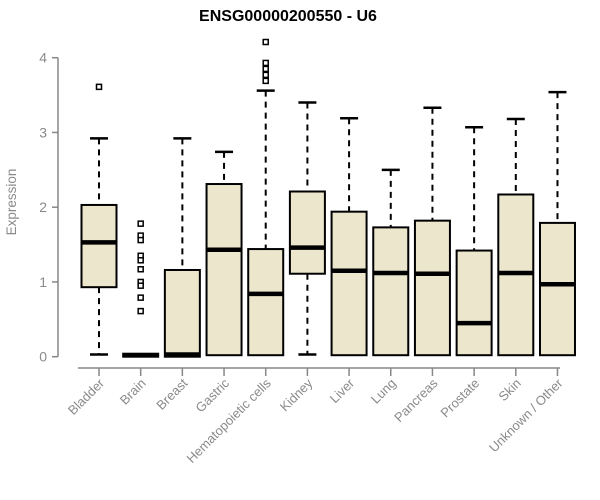 This screenshot has width=600, height=500. Describe the element at coordinates (383, 391) in the screenshot. I see `x-axis-category-label: Lung` at that location.